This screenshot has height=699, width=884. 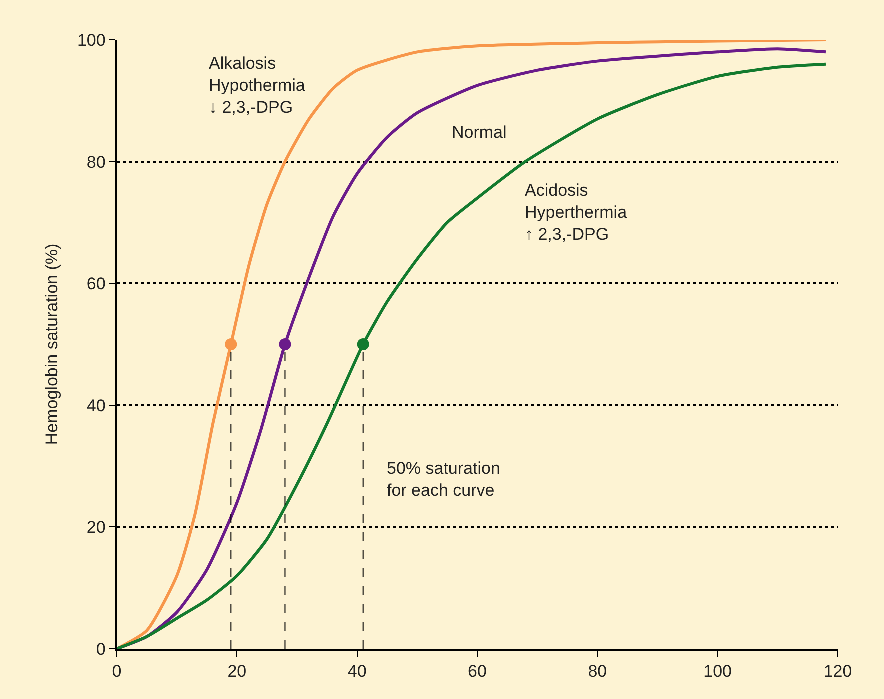 I want to click on annotation: Acidosis Hyperthermia ↑ 2,3,-DPG, so click(x=576, y=212).